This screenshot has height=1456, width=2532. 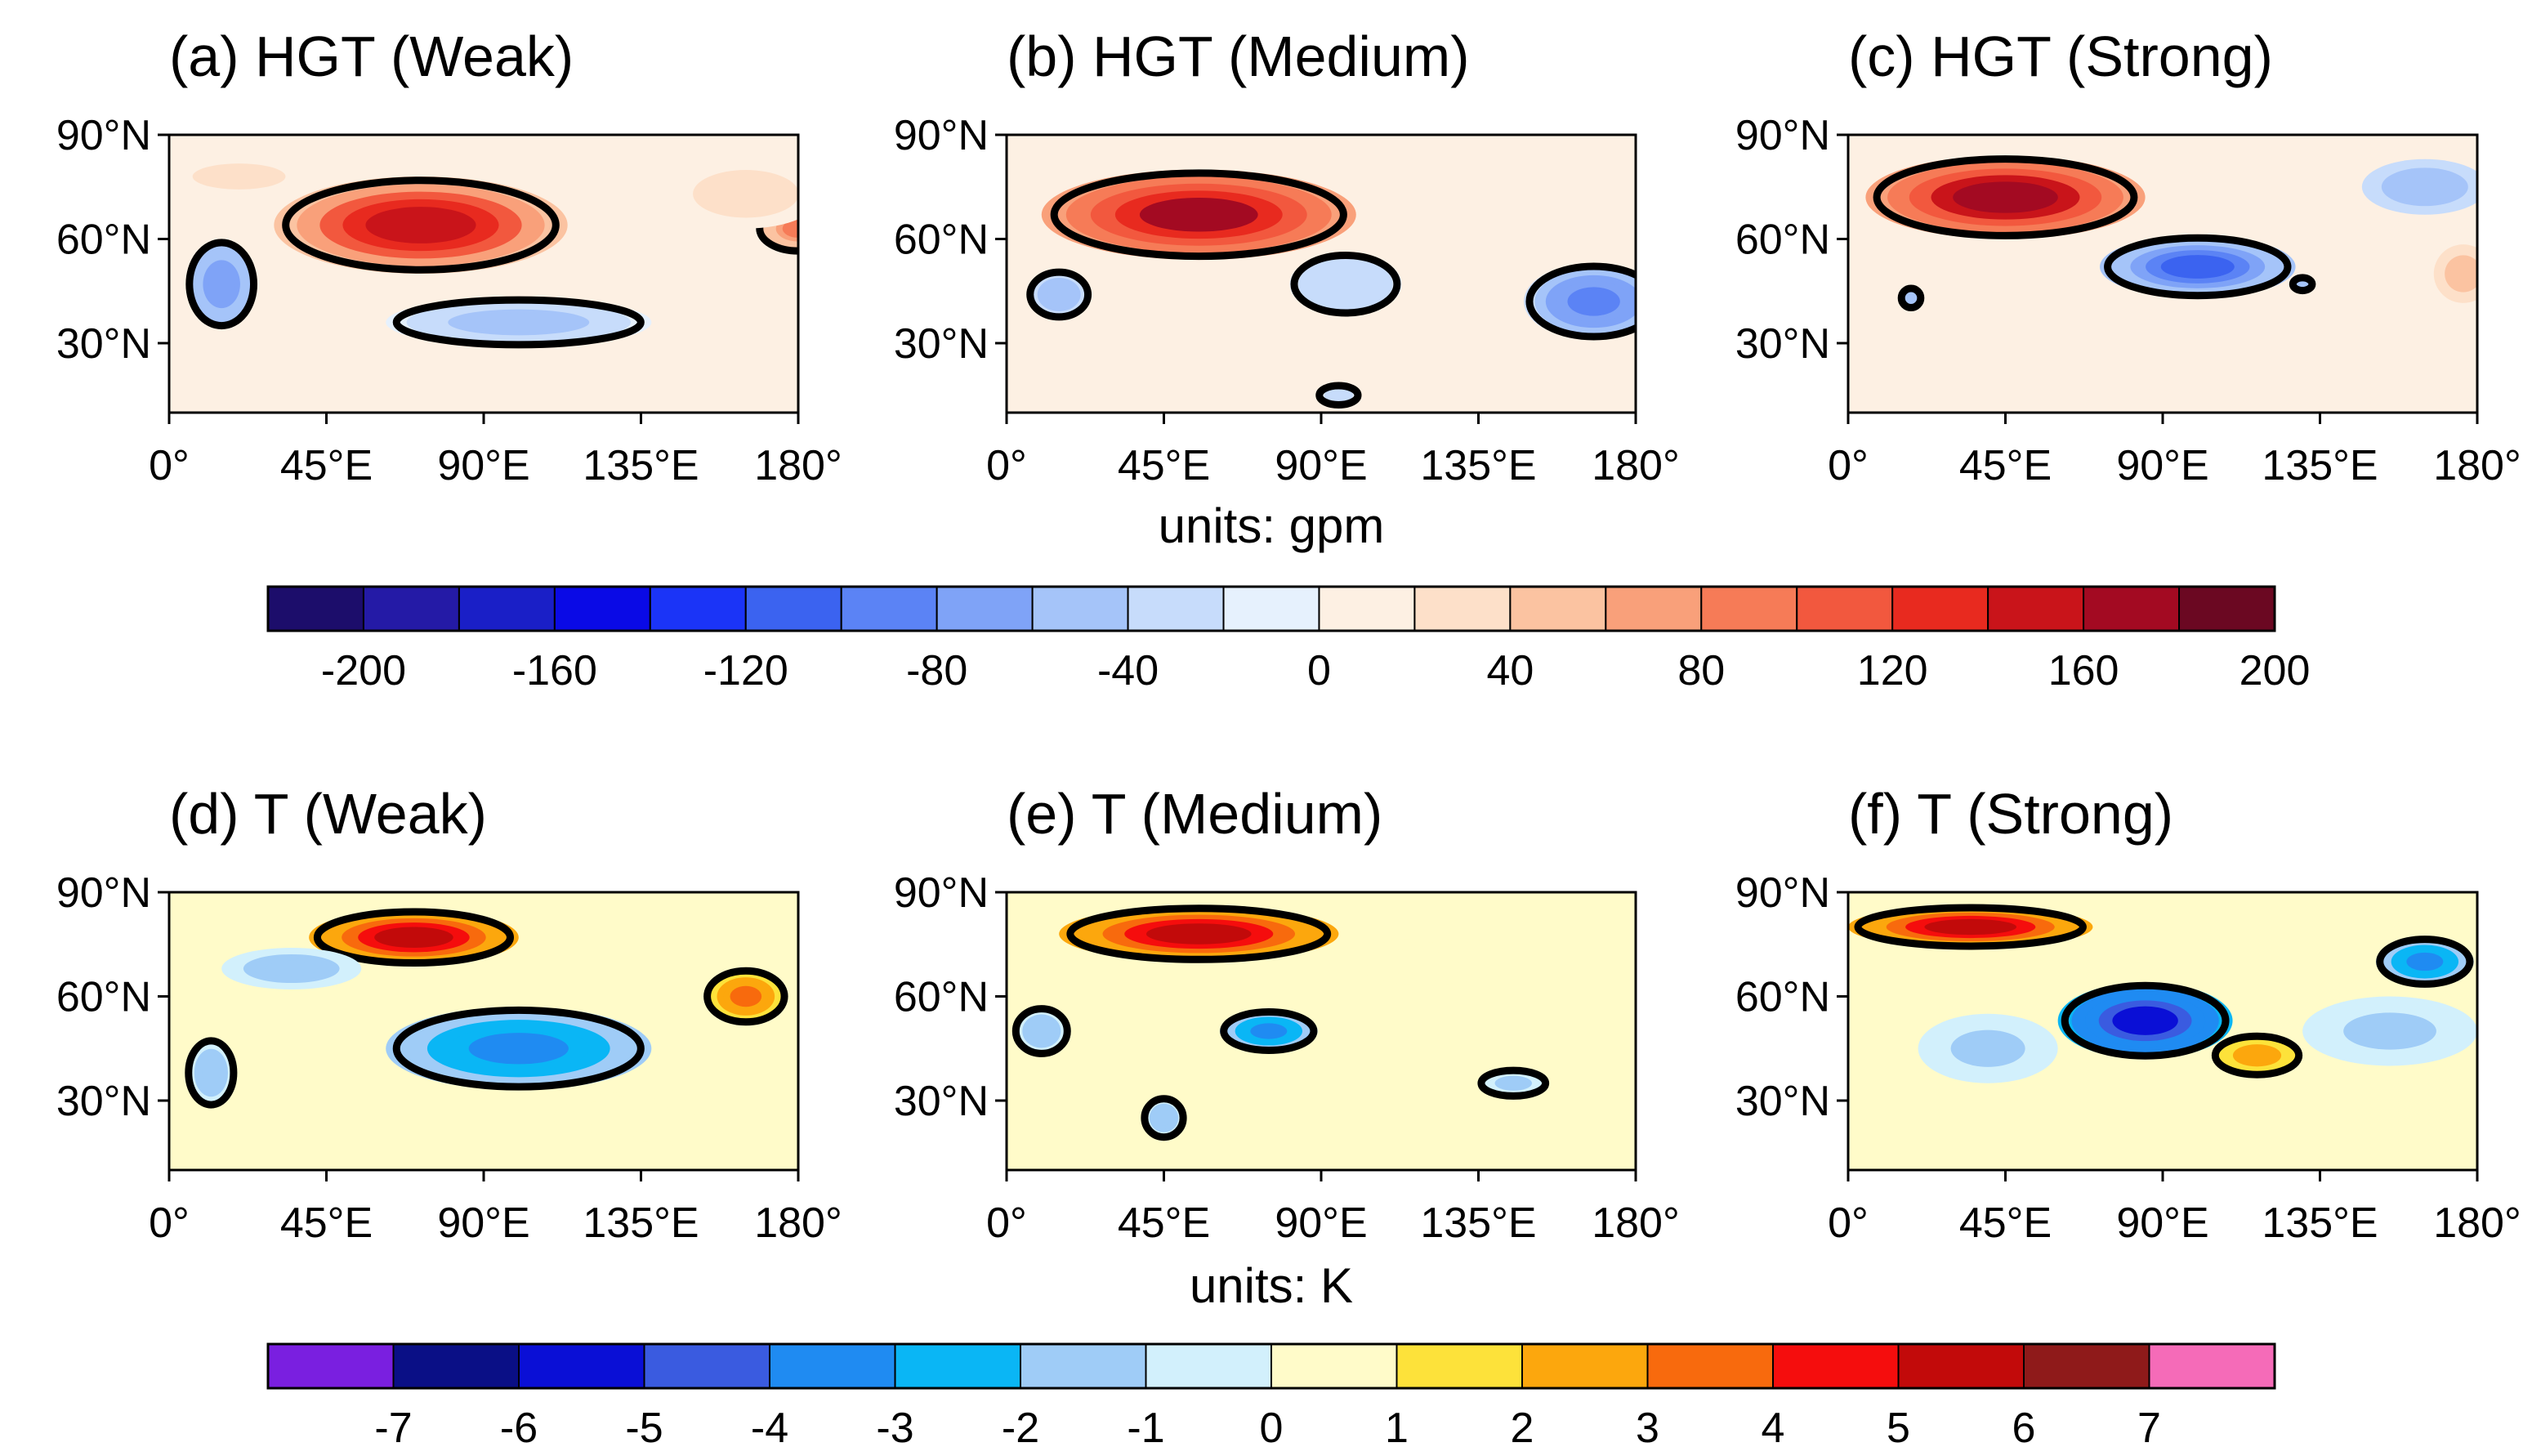 I want to click on colorbar-label: -6, so click(x=519, y=1428).